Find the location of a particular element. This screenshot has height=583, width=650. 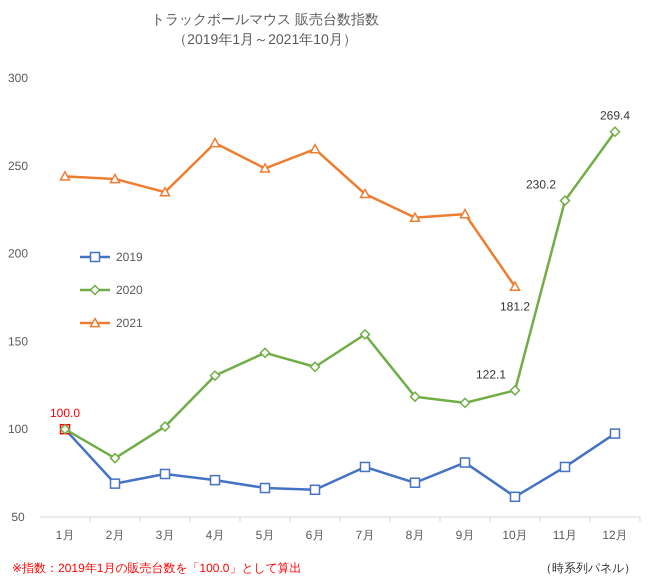

x-tick-label: 7月 is located at coordinates (365, 535).